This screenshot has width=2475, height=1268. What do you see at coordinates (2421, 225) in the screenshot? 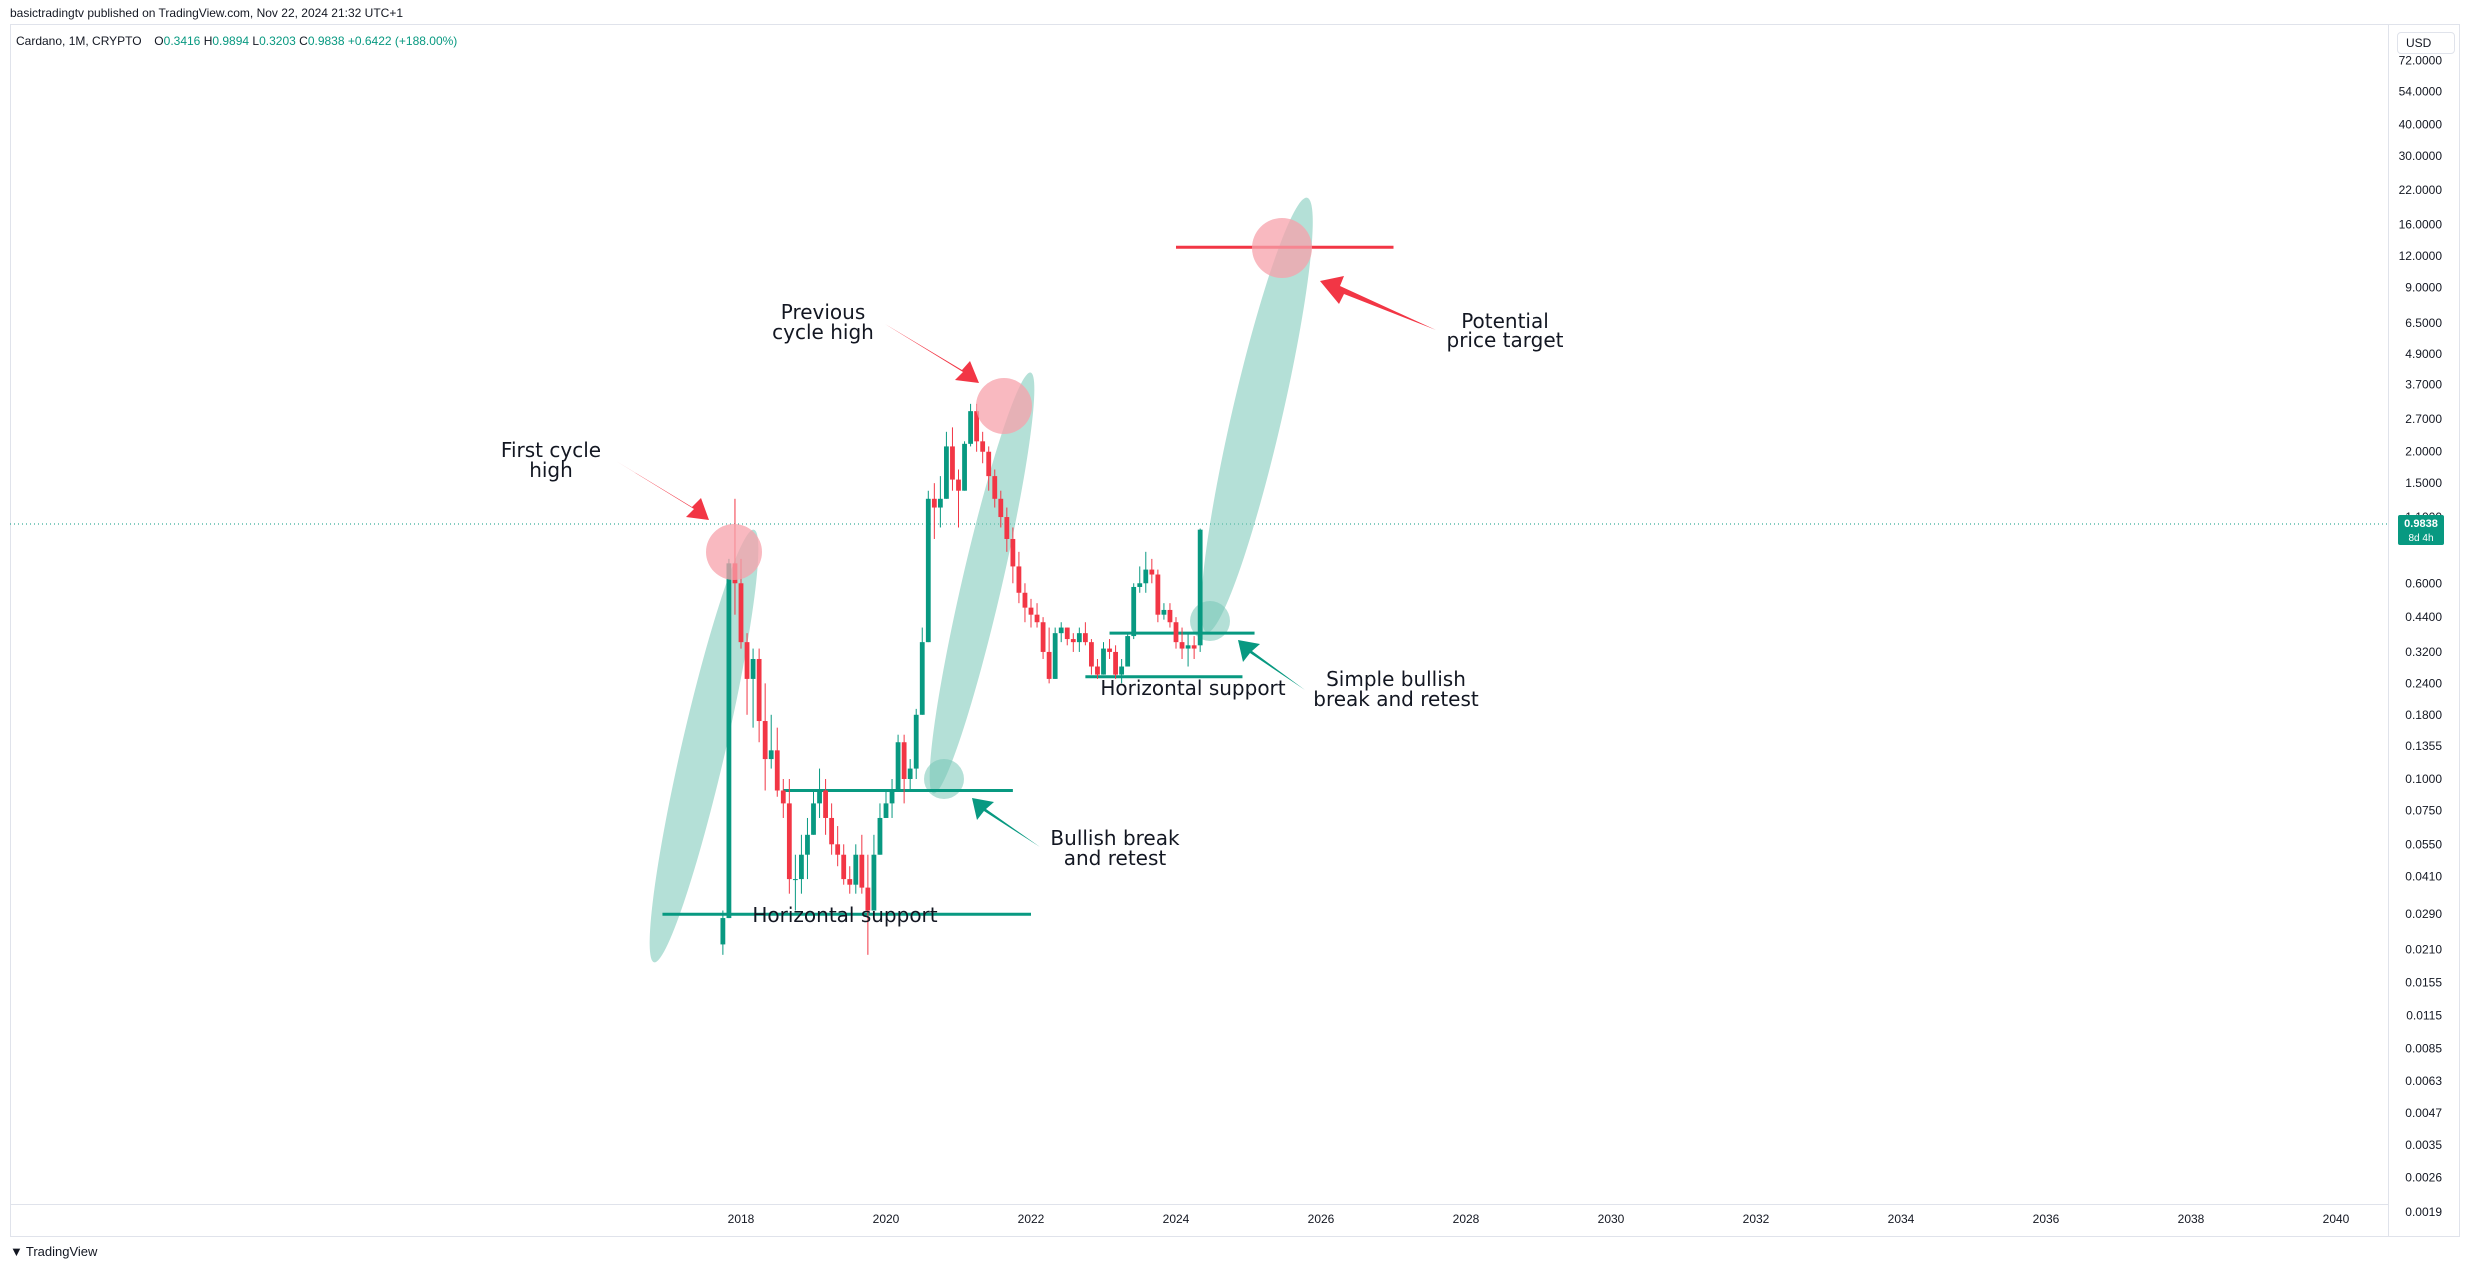
I see `price-tick-label: 16.0000` at bounding box center [2421, 225].